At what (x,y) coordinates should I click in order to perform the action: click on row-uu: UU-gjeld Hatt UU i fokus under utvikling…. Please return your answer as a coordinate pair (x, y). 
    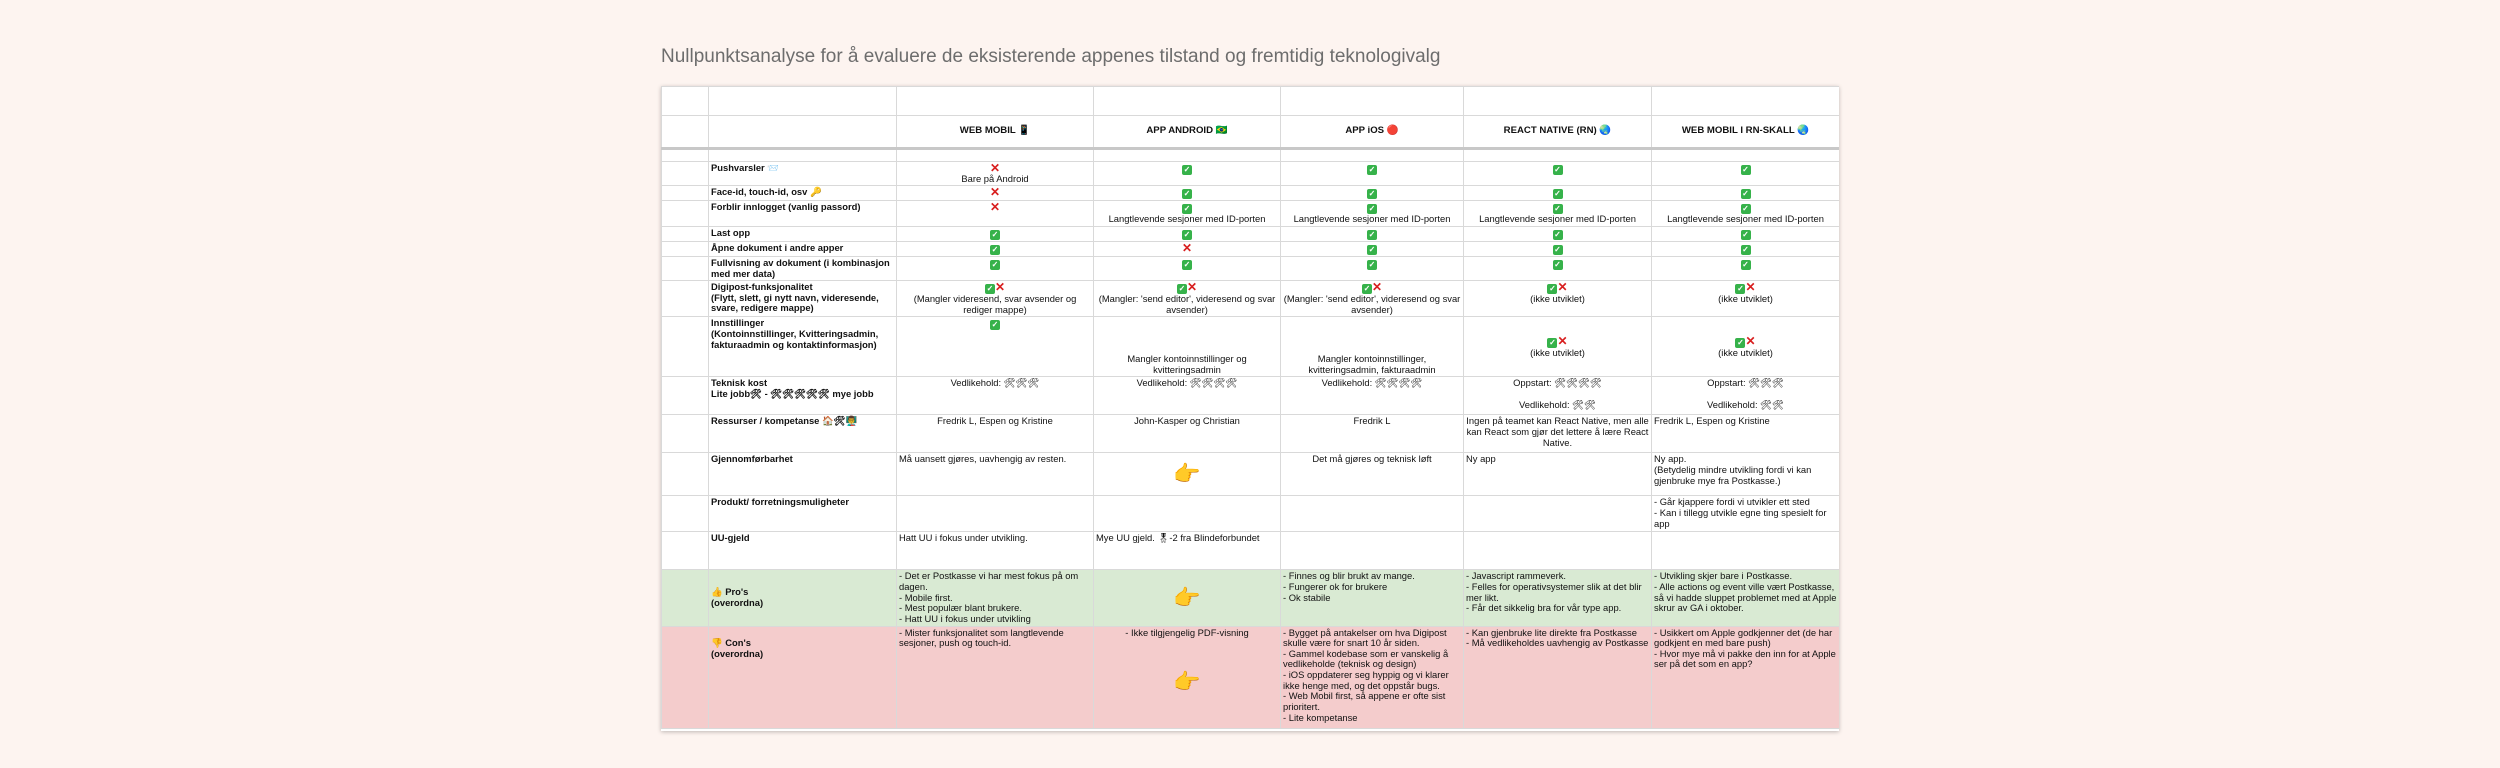
    Looking at the image, I should click on (1250, 551).